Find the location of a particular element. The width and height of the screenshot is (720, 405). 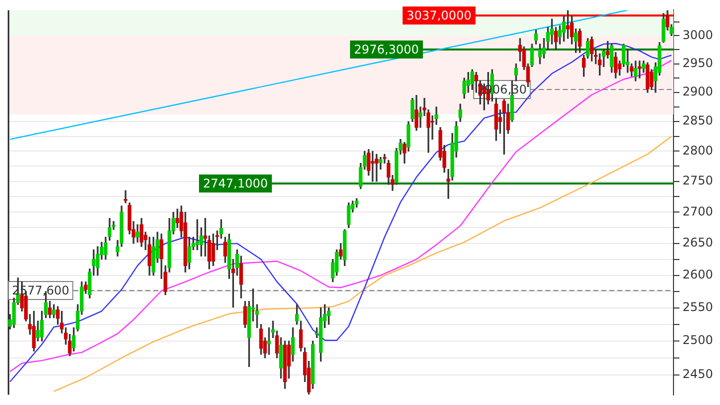

y-tick-label: 2600 is located at coordinates (698, 274).